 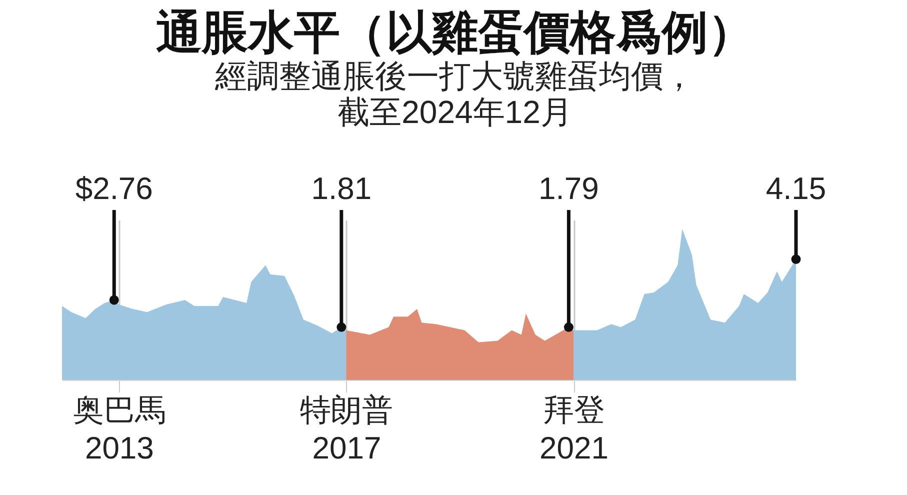 I want to click on x-tick-label: 奥巴馬 2013, so click(x=119, y=429).